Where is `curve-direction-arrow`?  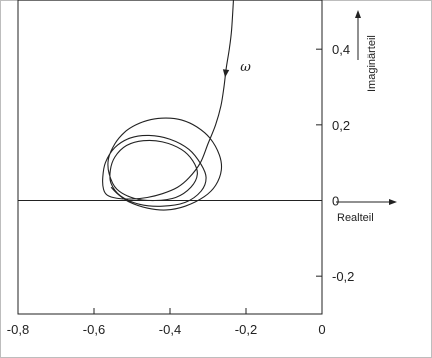
curve-direction-arrow is located at coordinates (226, 73).